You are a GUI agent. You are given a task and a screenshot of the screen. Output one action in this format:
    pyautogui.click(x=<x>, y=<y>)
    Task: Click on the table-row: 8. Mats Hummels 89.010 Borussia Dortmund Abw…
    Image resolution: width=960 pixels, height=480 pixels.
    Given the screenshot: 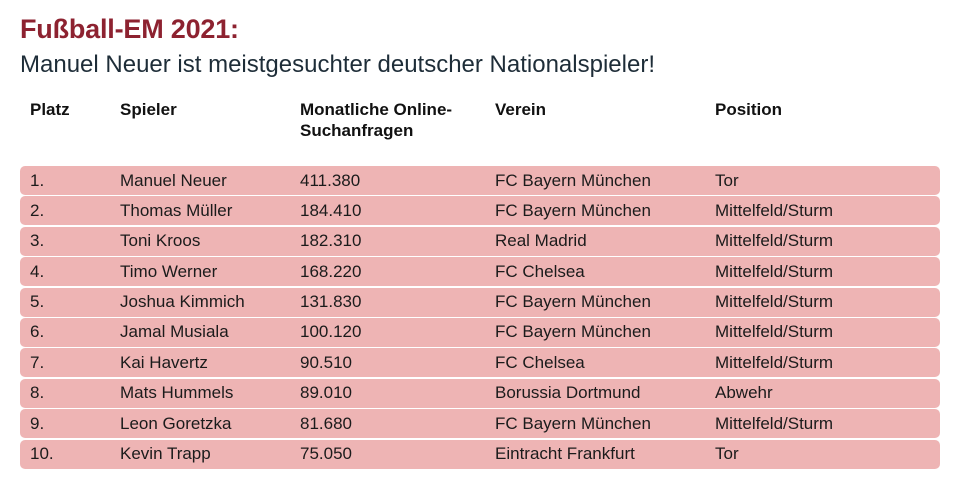 What is the action you would take?
    pyautogui.click(x=480, y=393)
    